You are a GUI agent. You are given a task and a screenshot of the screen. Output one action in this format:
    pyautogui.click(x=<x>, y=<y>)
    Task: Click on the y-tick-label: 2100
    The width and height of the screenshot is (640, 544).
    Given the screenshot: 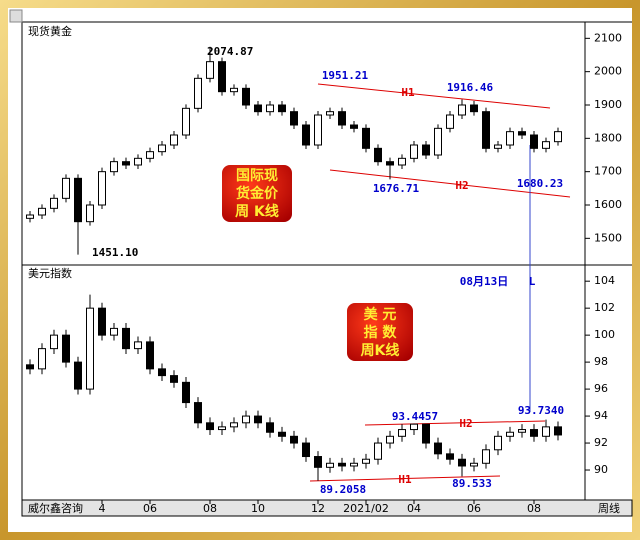 What is the action you would take?
    pyautogui.click(x=608, y=37)
    